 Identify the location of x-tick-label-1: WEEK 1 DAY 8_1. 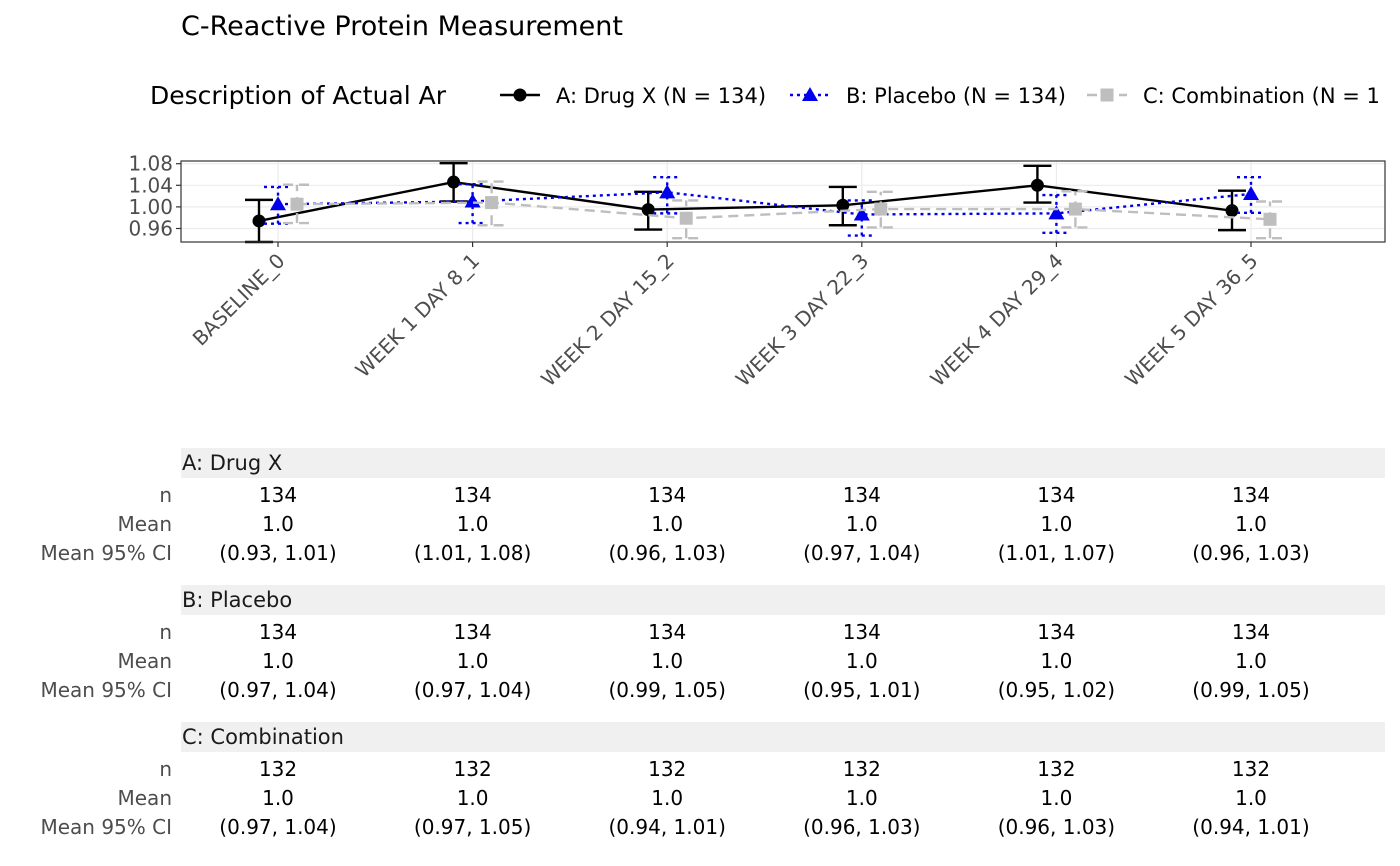
(418, 316).